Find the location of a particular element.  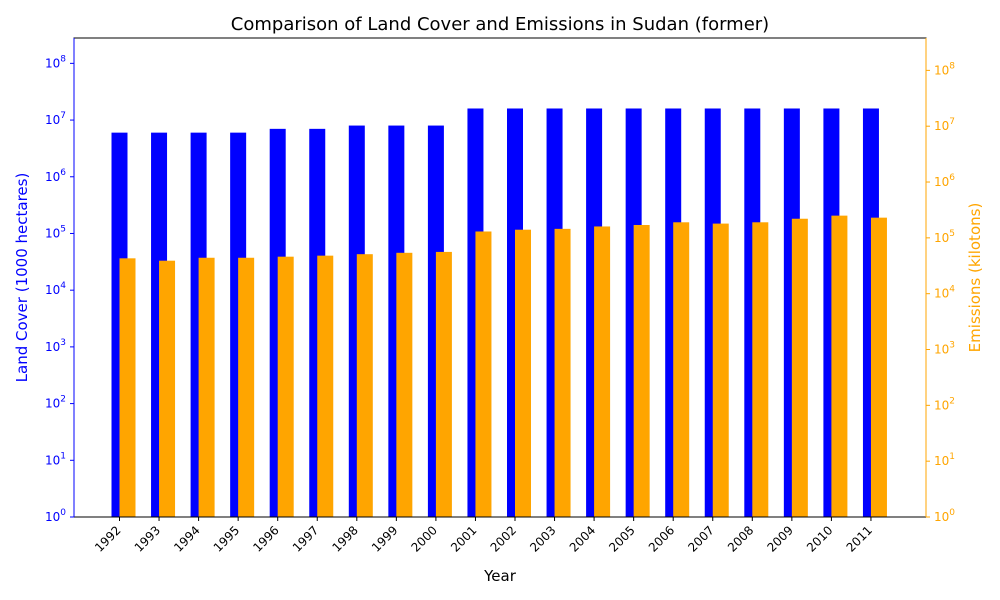

emissions-bar-2008 is located at coordinates (760, 370).